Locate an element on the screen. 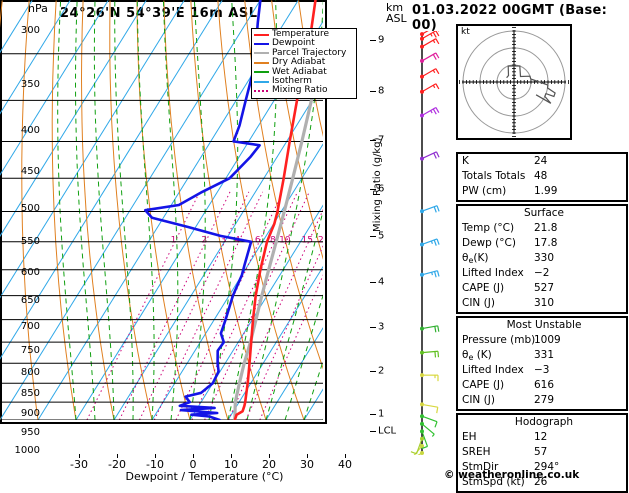 The height and width of the screenshot is (493, 629). data-row: CAPE (J) 616 is located at coordinates (542, 385).